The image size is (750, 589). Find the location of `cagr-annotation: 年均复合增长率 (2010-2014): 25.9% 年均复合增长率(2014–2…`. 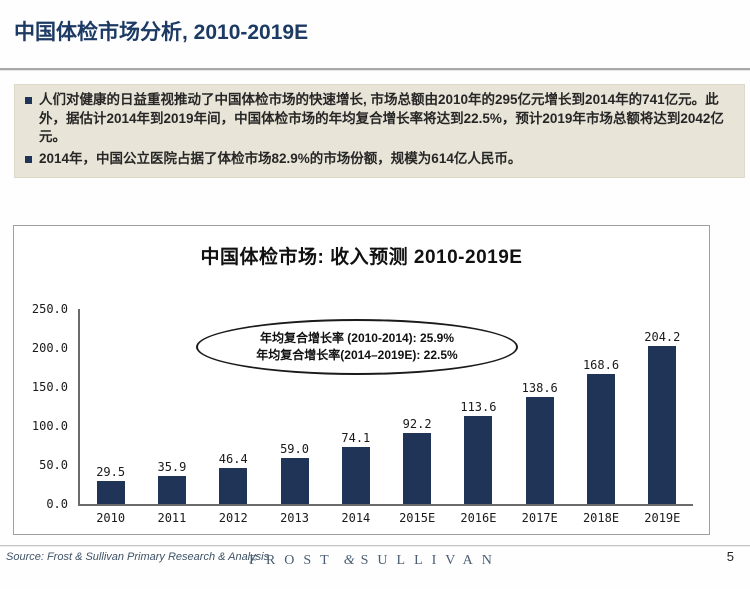

cagr-annotation: 年均复合增长率 (2010-2014): 25.9% 年均复合增长率(2014–2… is located at coordinates (357, 347).